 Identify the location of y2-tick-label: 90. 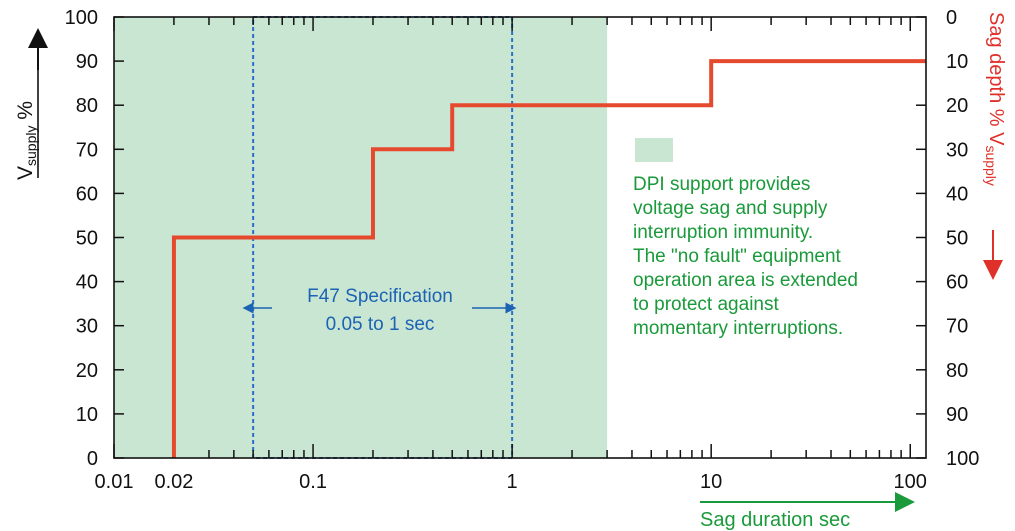
(957, 415).